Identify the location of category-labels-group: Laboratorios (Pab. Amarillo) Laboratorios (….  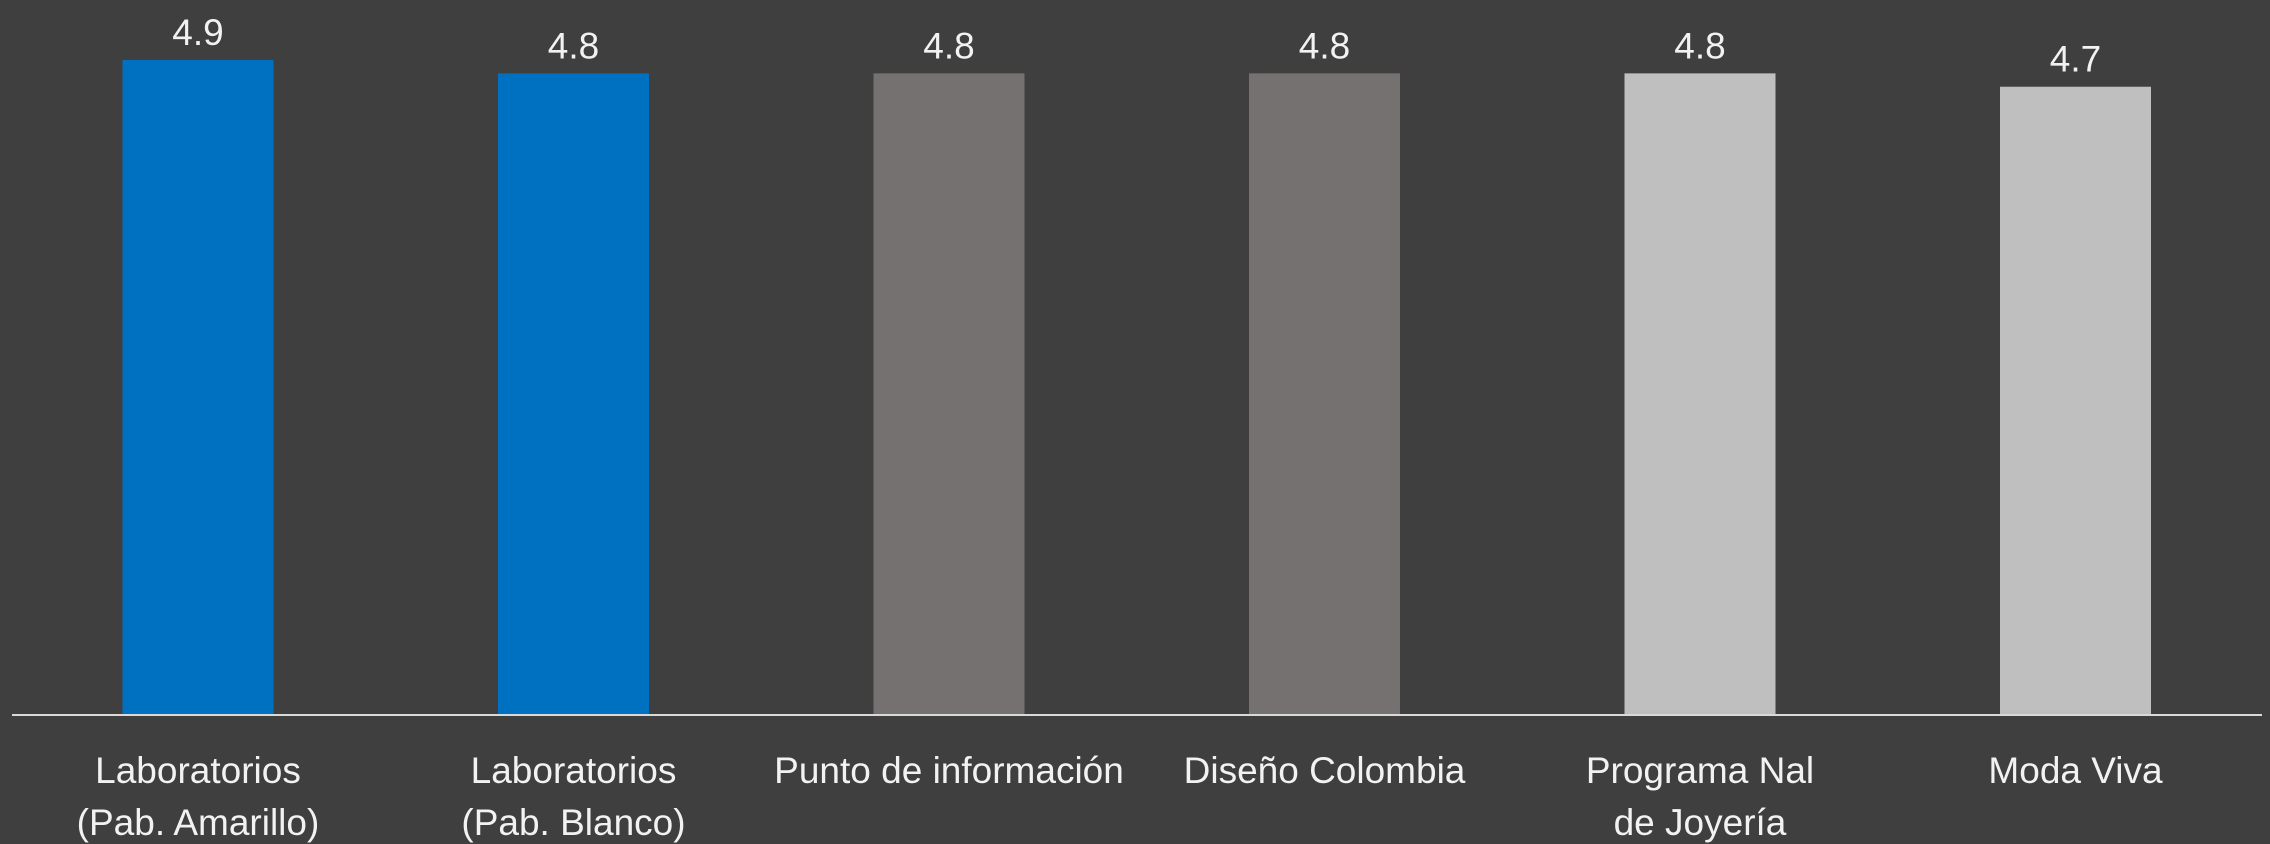
(1120, 796).